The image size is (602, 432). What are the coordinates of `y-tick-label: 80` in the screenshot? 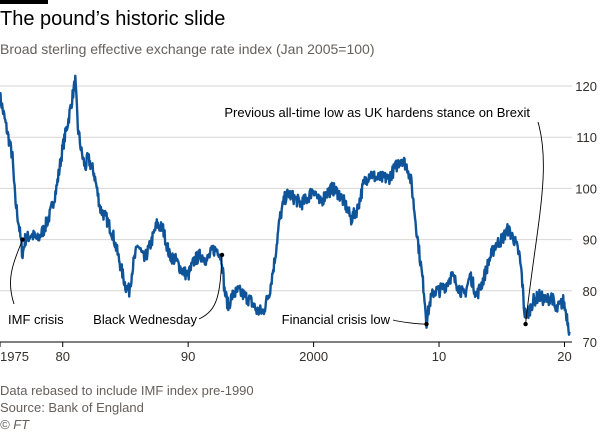 It's located at (590, 291).